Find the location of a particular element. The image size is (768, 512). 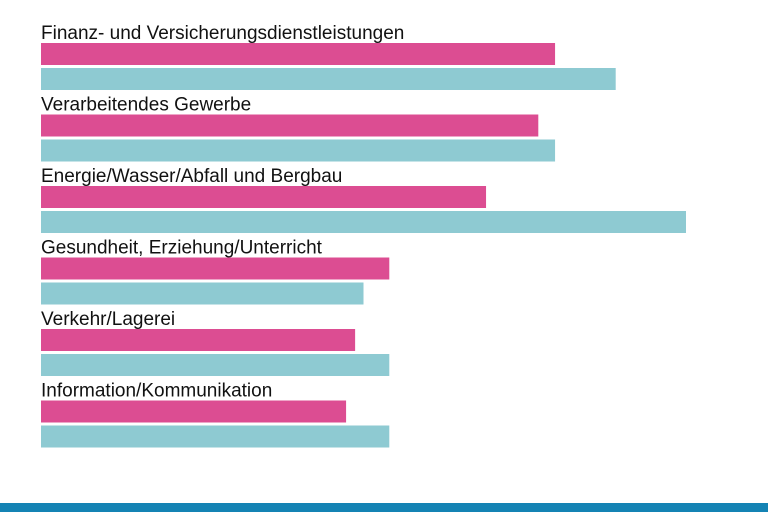

category-group: Energie/Wasser/Abfall und Bergbau is located at coordinates (363, 199).